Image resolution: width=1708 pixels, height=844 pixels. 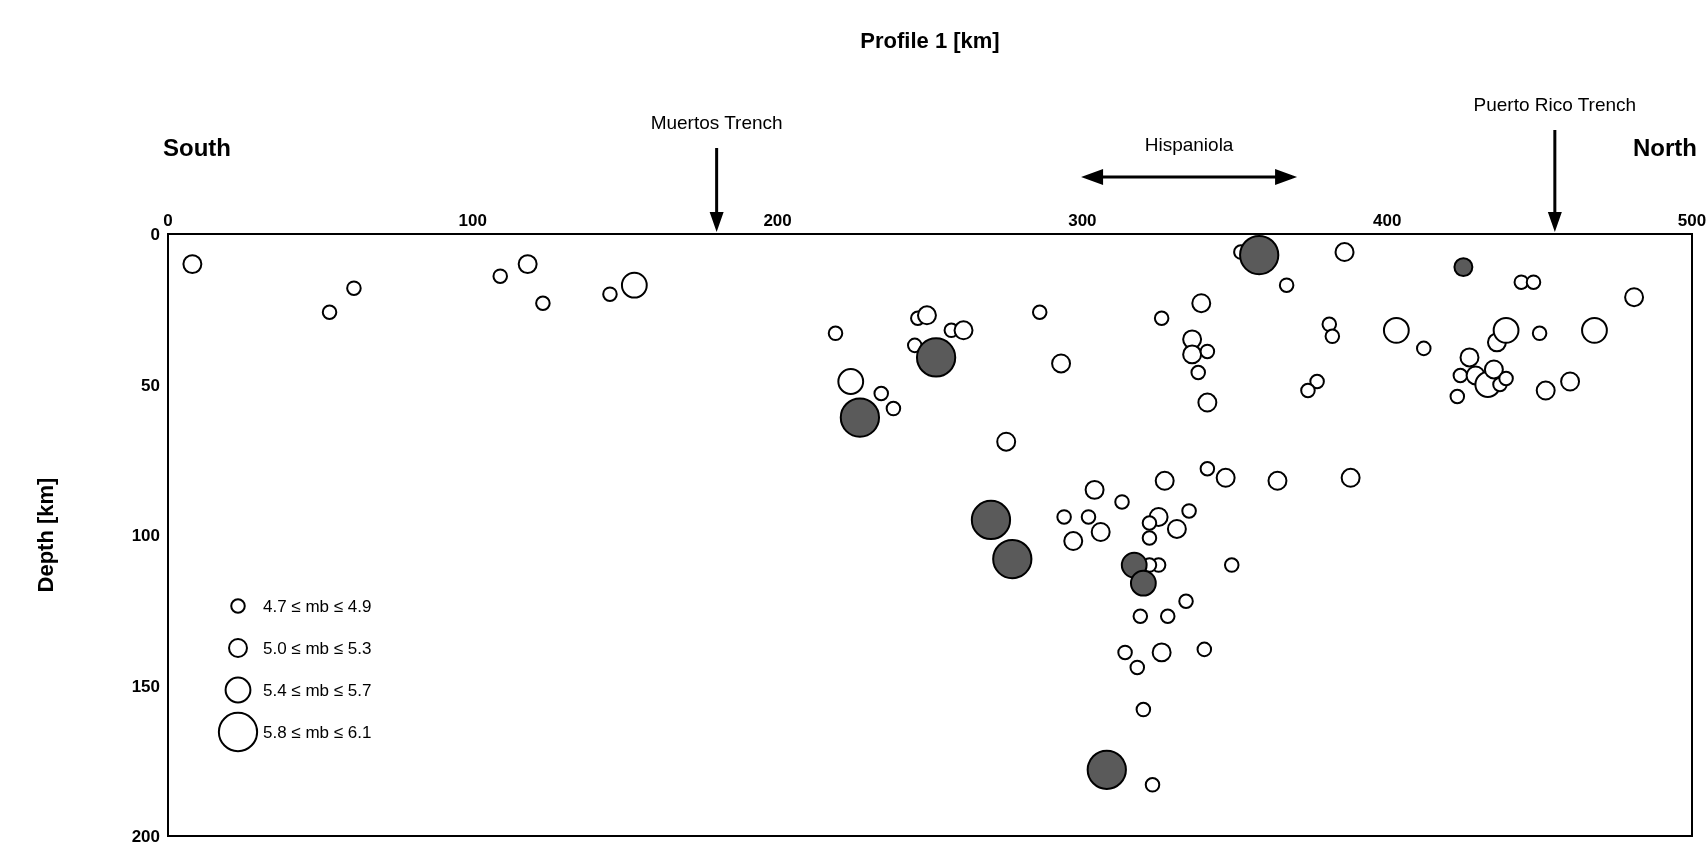 What do you see at coordinates (1692, 220) in the screenshot?
I see `x-tick-label: 500` at bounding box center [1692, 220].